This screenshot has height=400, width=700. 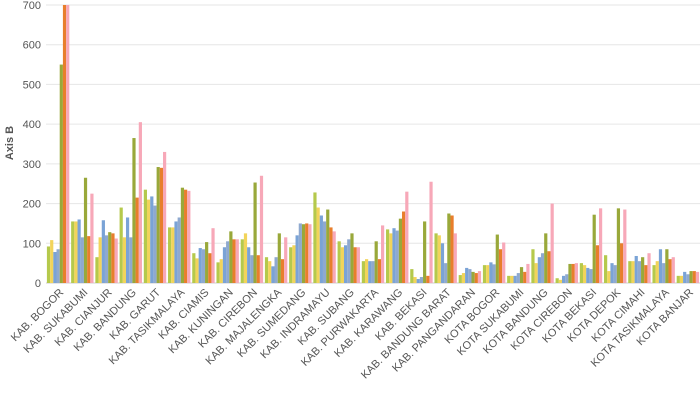 What do you see at coordinates (32, 6) in the screenshot?
I see `y-tick-label: 700` at bounding box center [32, 6].